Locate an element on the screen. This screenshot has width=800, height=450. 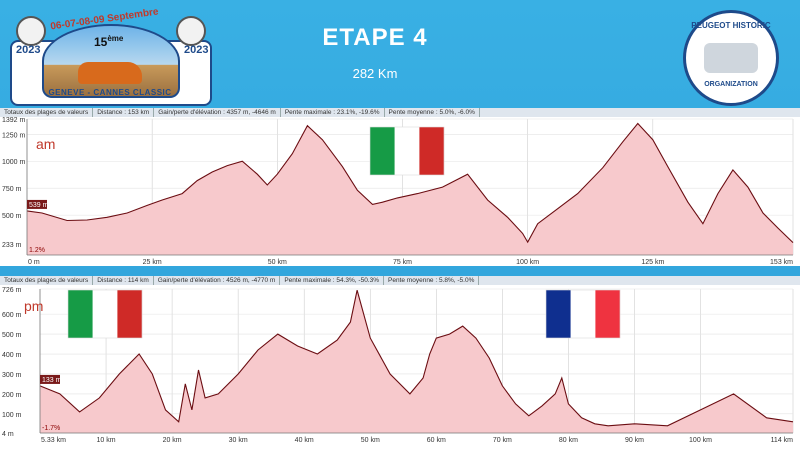
organizer-subtitle: ORGANIZATION is located at coordinates (731, 84).